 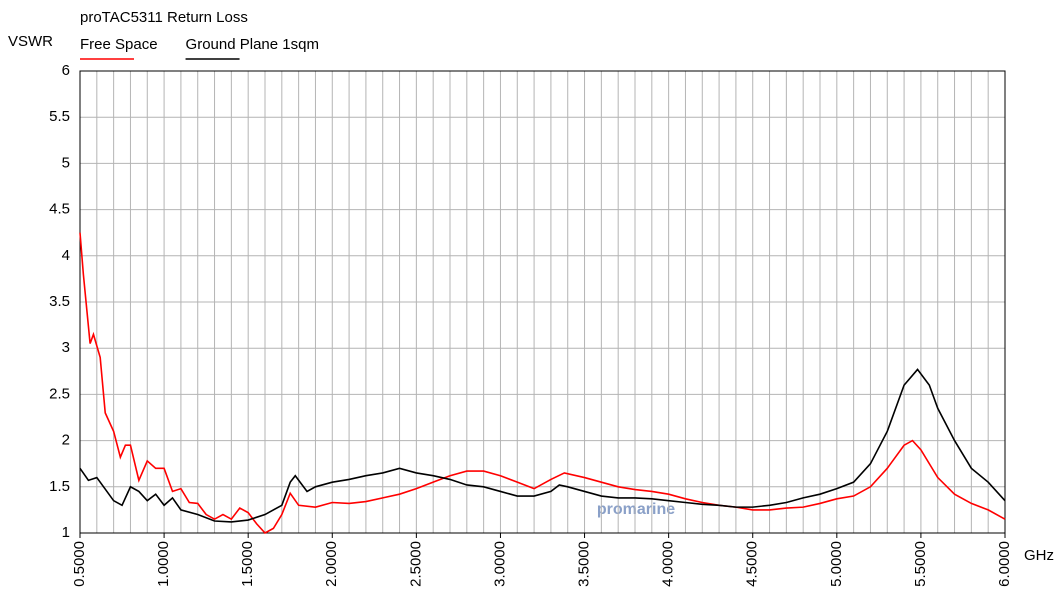 I want to click on x-tick-label: 1.0000, so click(x=163, y=564).